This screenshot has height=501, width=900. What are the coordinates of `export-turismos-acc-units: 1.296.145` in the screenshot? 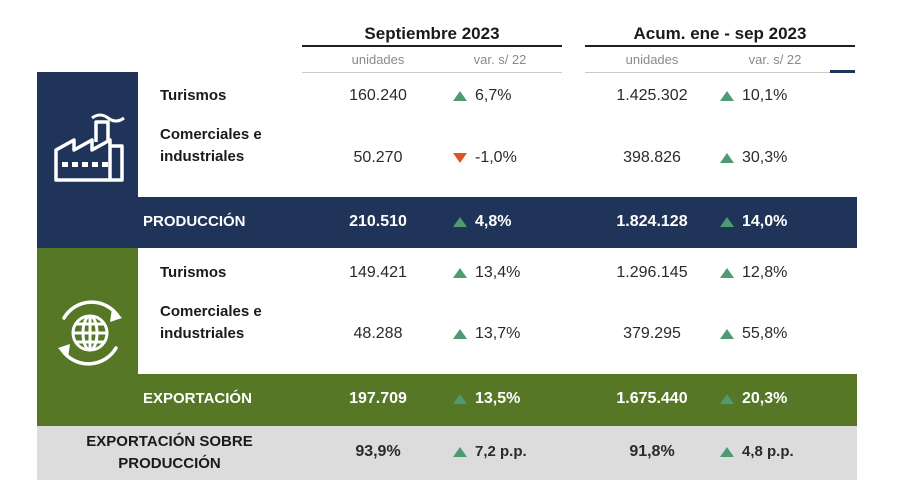 It's located at (652, 272).